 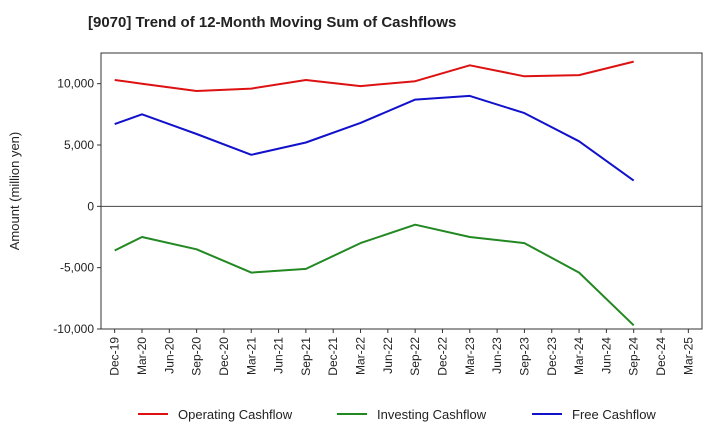 What do you see at coordinates (79, 145) in the screenshot?
I see `y-tick-label: 5,000` at bounding box center [79, 145].